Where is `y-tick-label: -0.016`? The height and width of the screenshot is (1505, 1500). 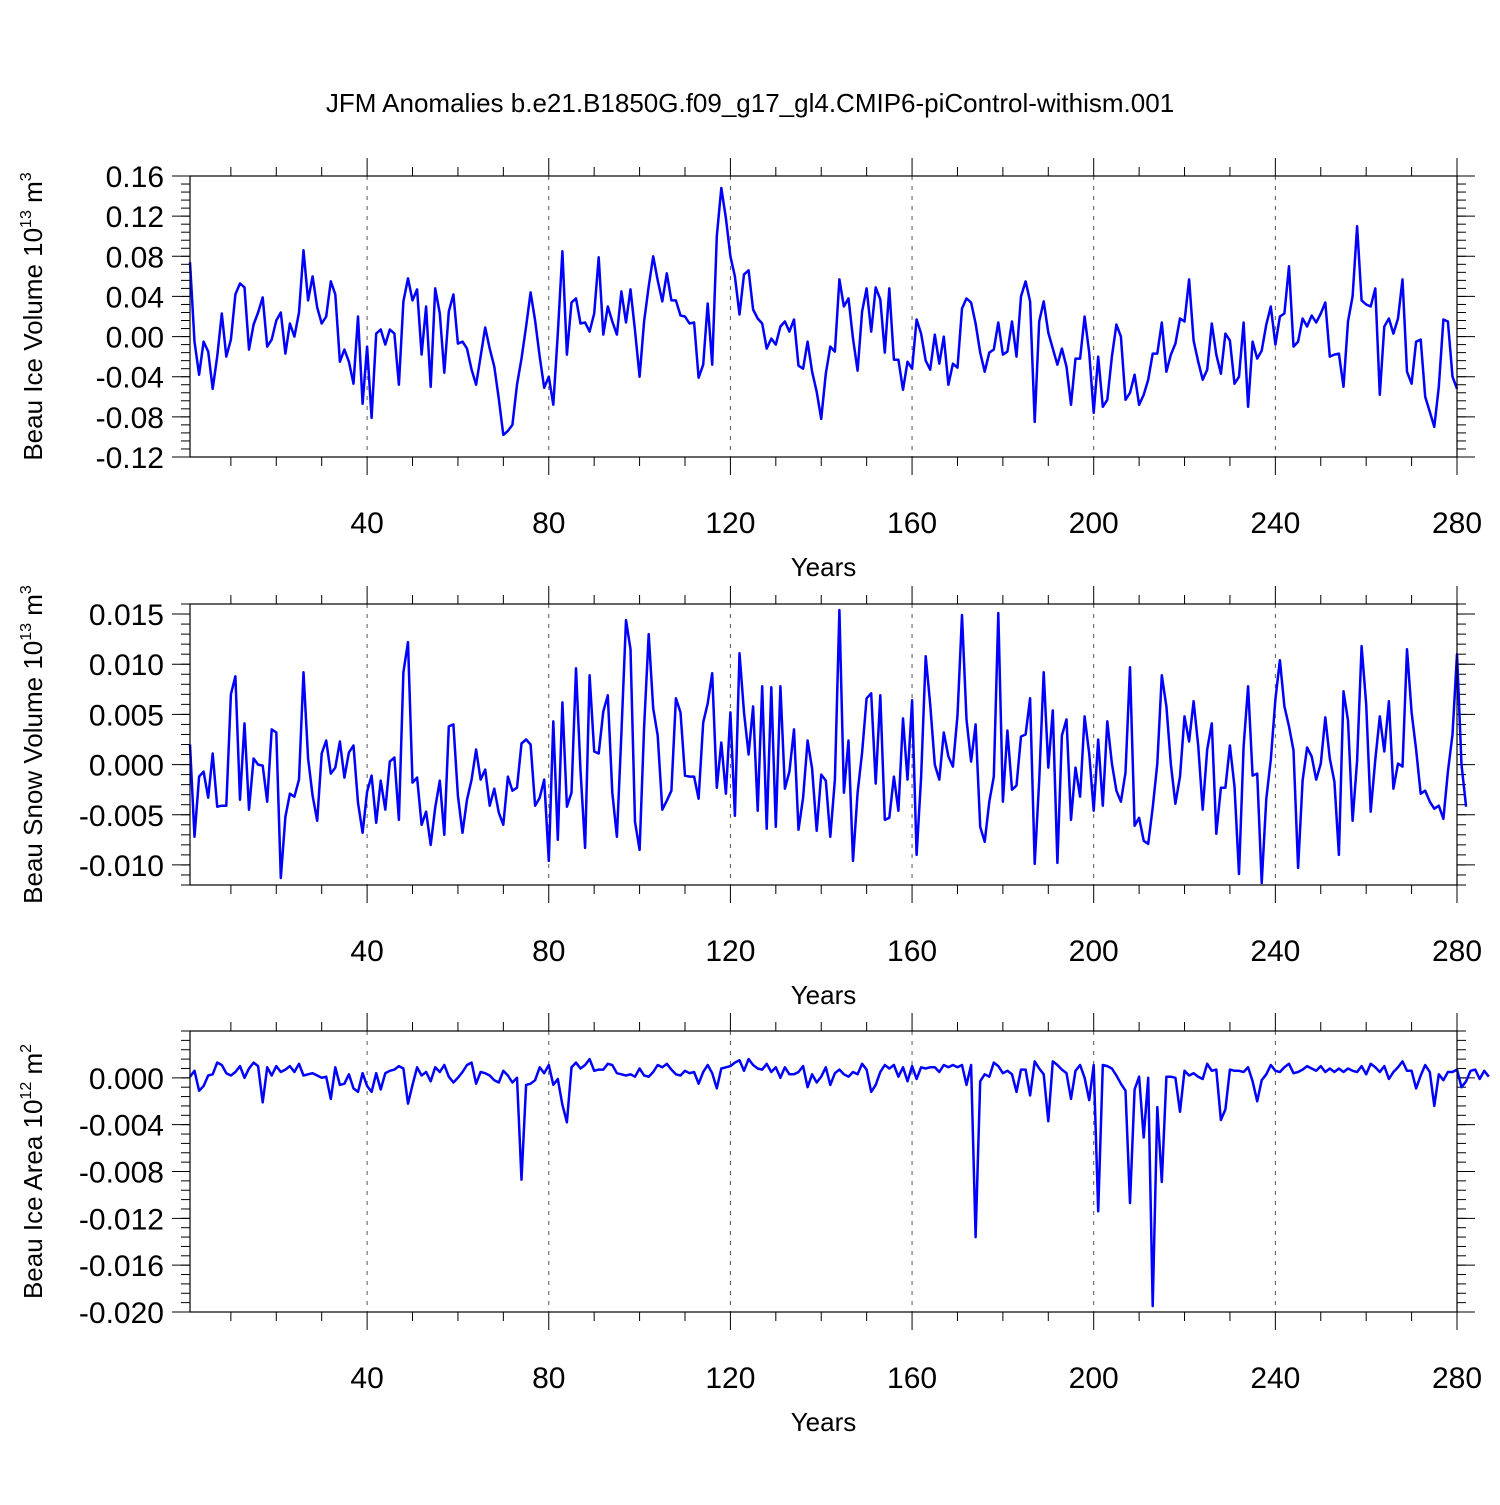 y-tick-label: -0.016 is located at coordinates (121, 1266).